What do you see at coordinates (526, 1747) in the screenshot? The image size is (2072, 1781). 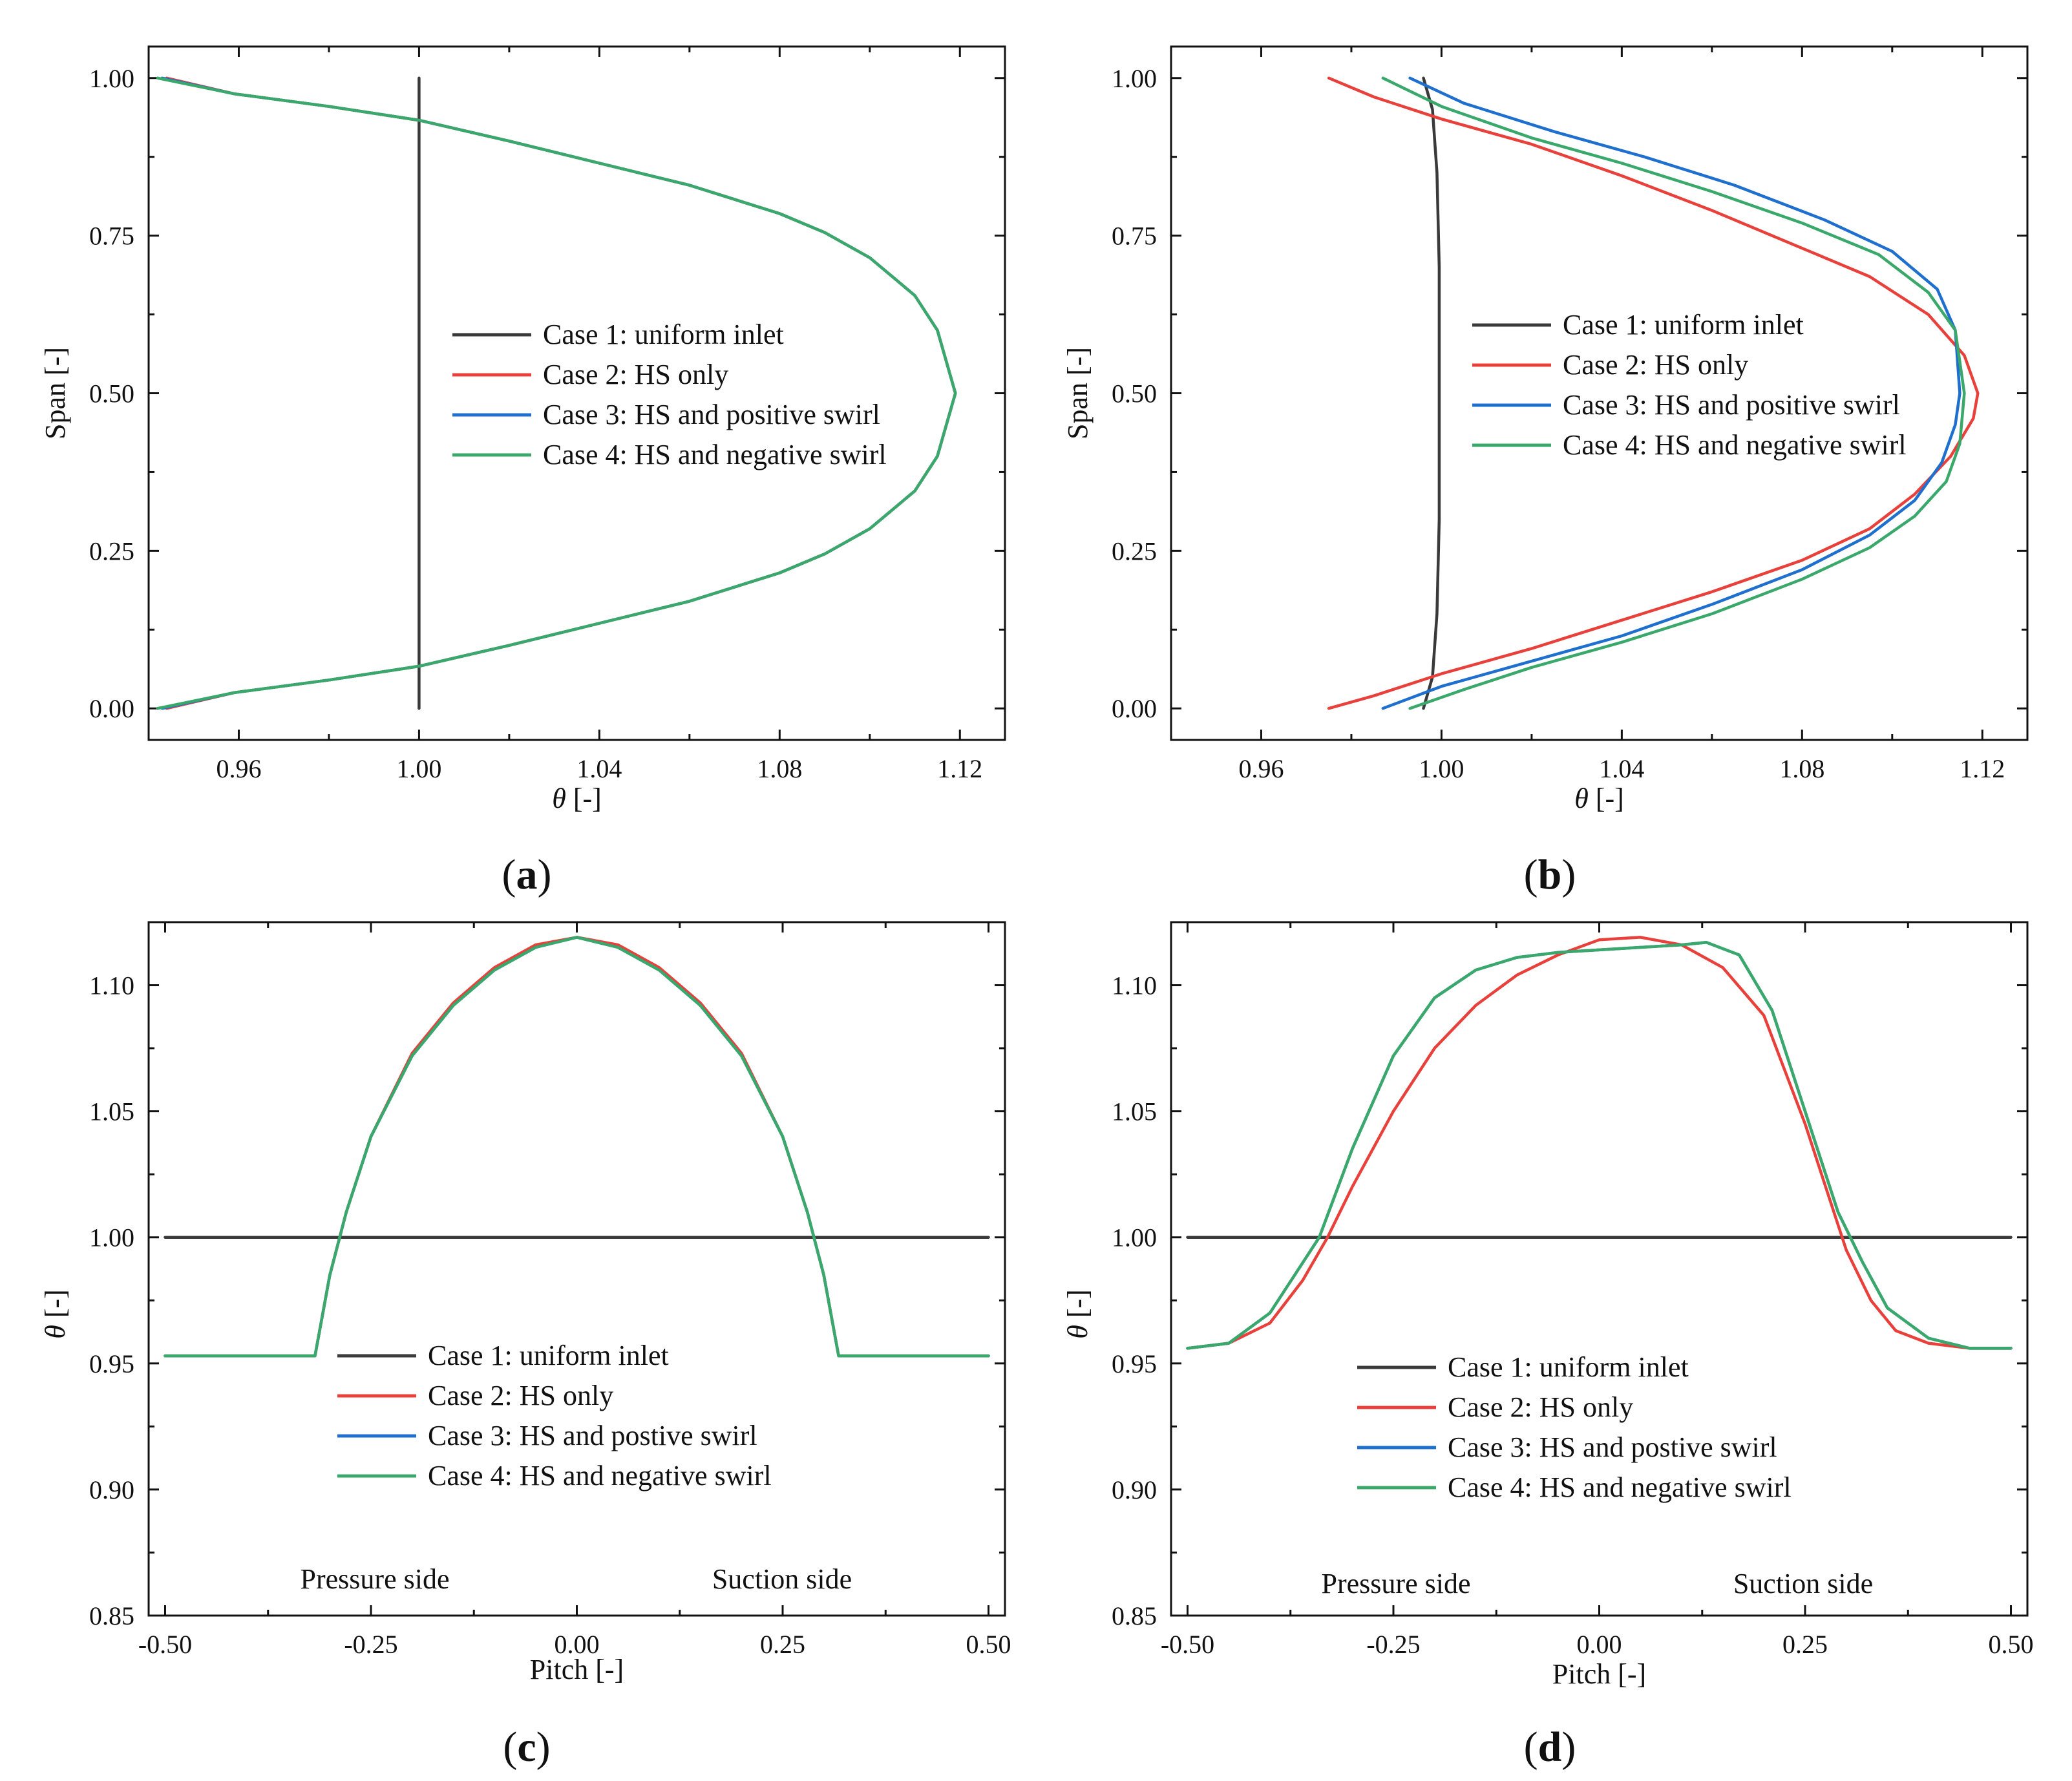 I see `panel-label: (c)` at bounding box center [526, 1747].